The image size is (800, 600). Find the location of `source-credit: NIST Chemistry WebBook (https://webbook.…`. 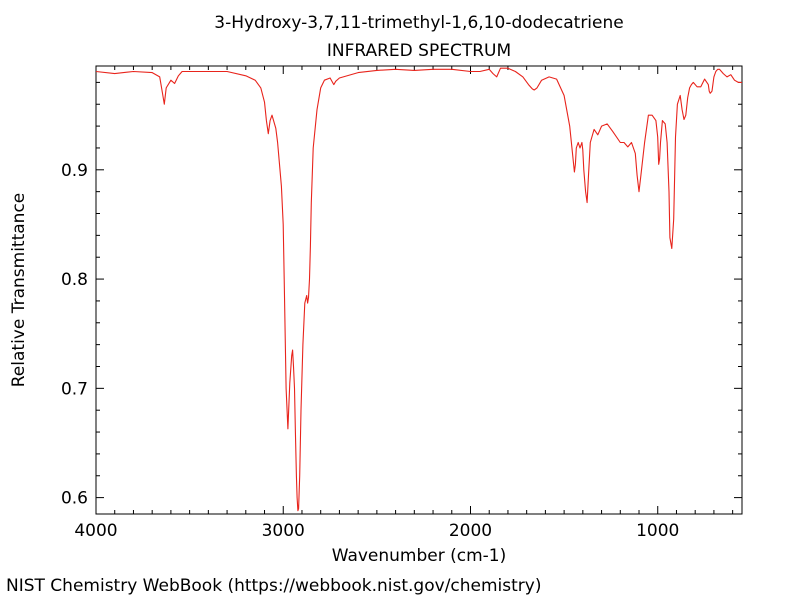

source-credit: NIST Chemistry WebBook (https://webbook.… is located at coordinates (274, 586).